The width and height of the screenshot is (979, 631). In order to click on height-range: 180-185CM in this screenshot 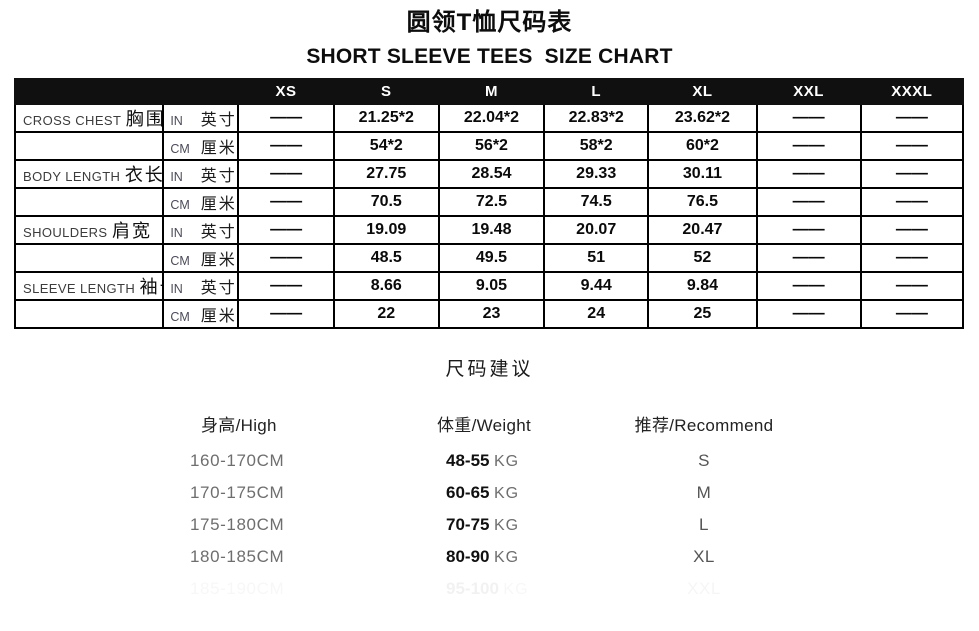, I will do `click(237, 556)`.